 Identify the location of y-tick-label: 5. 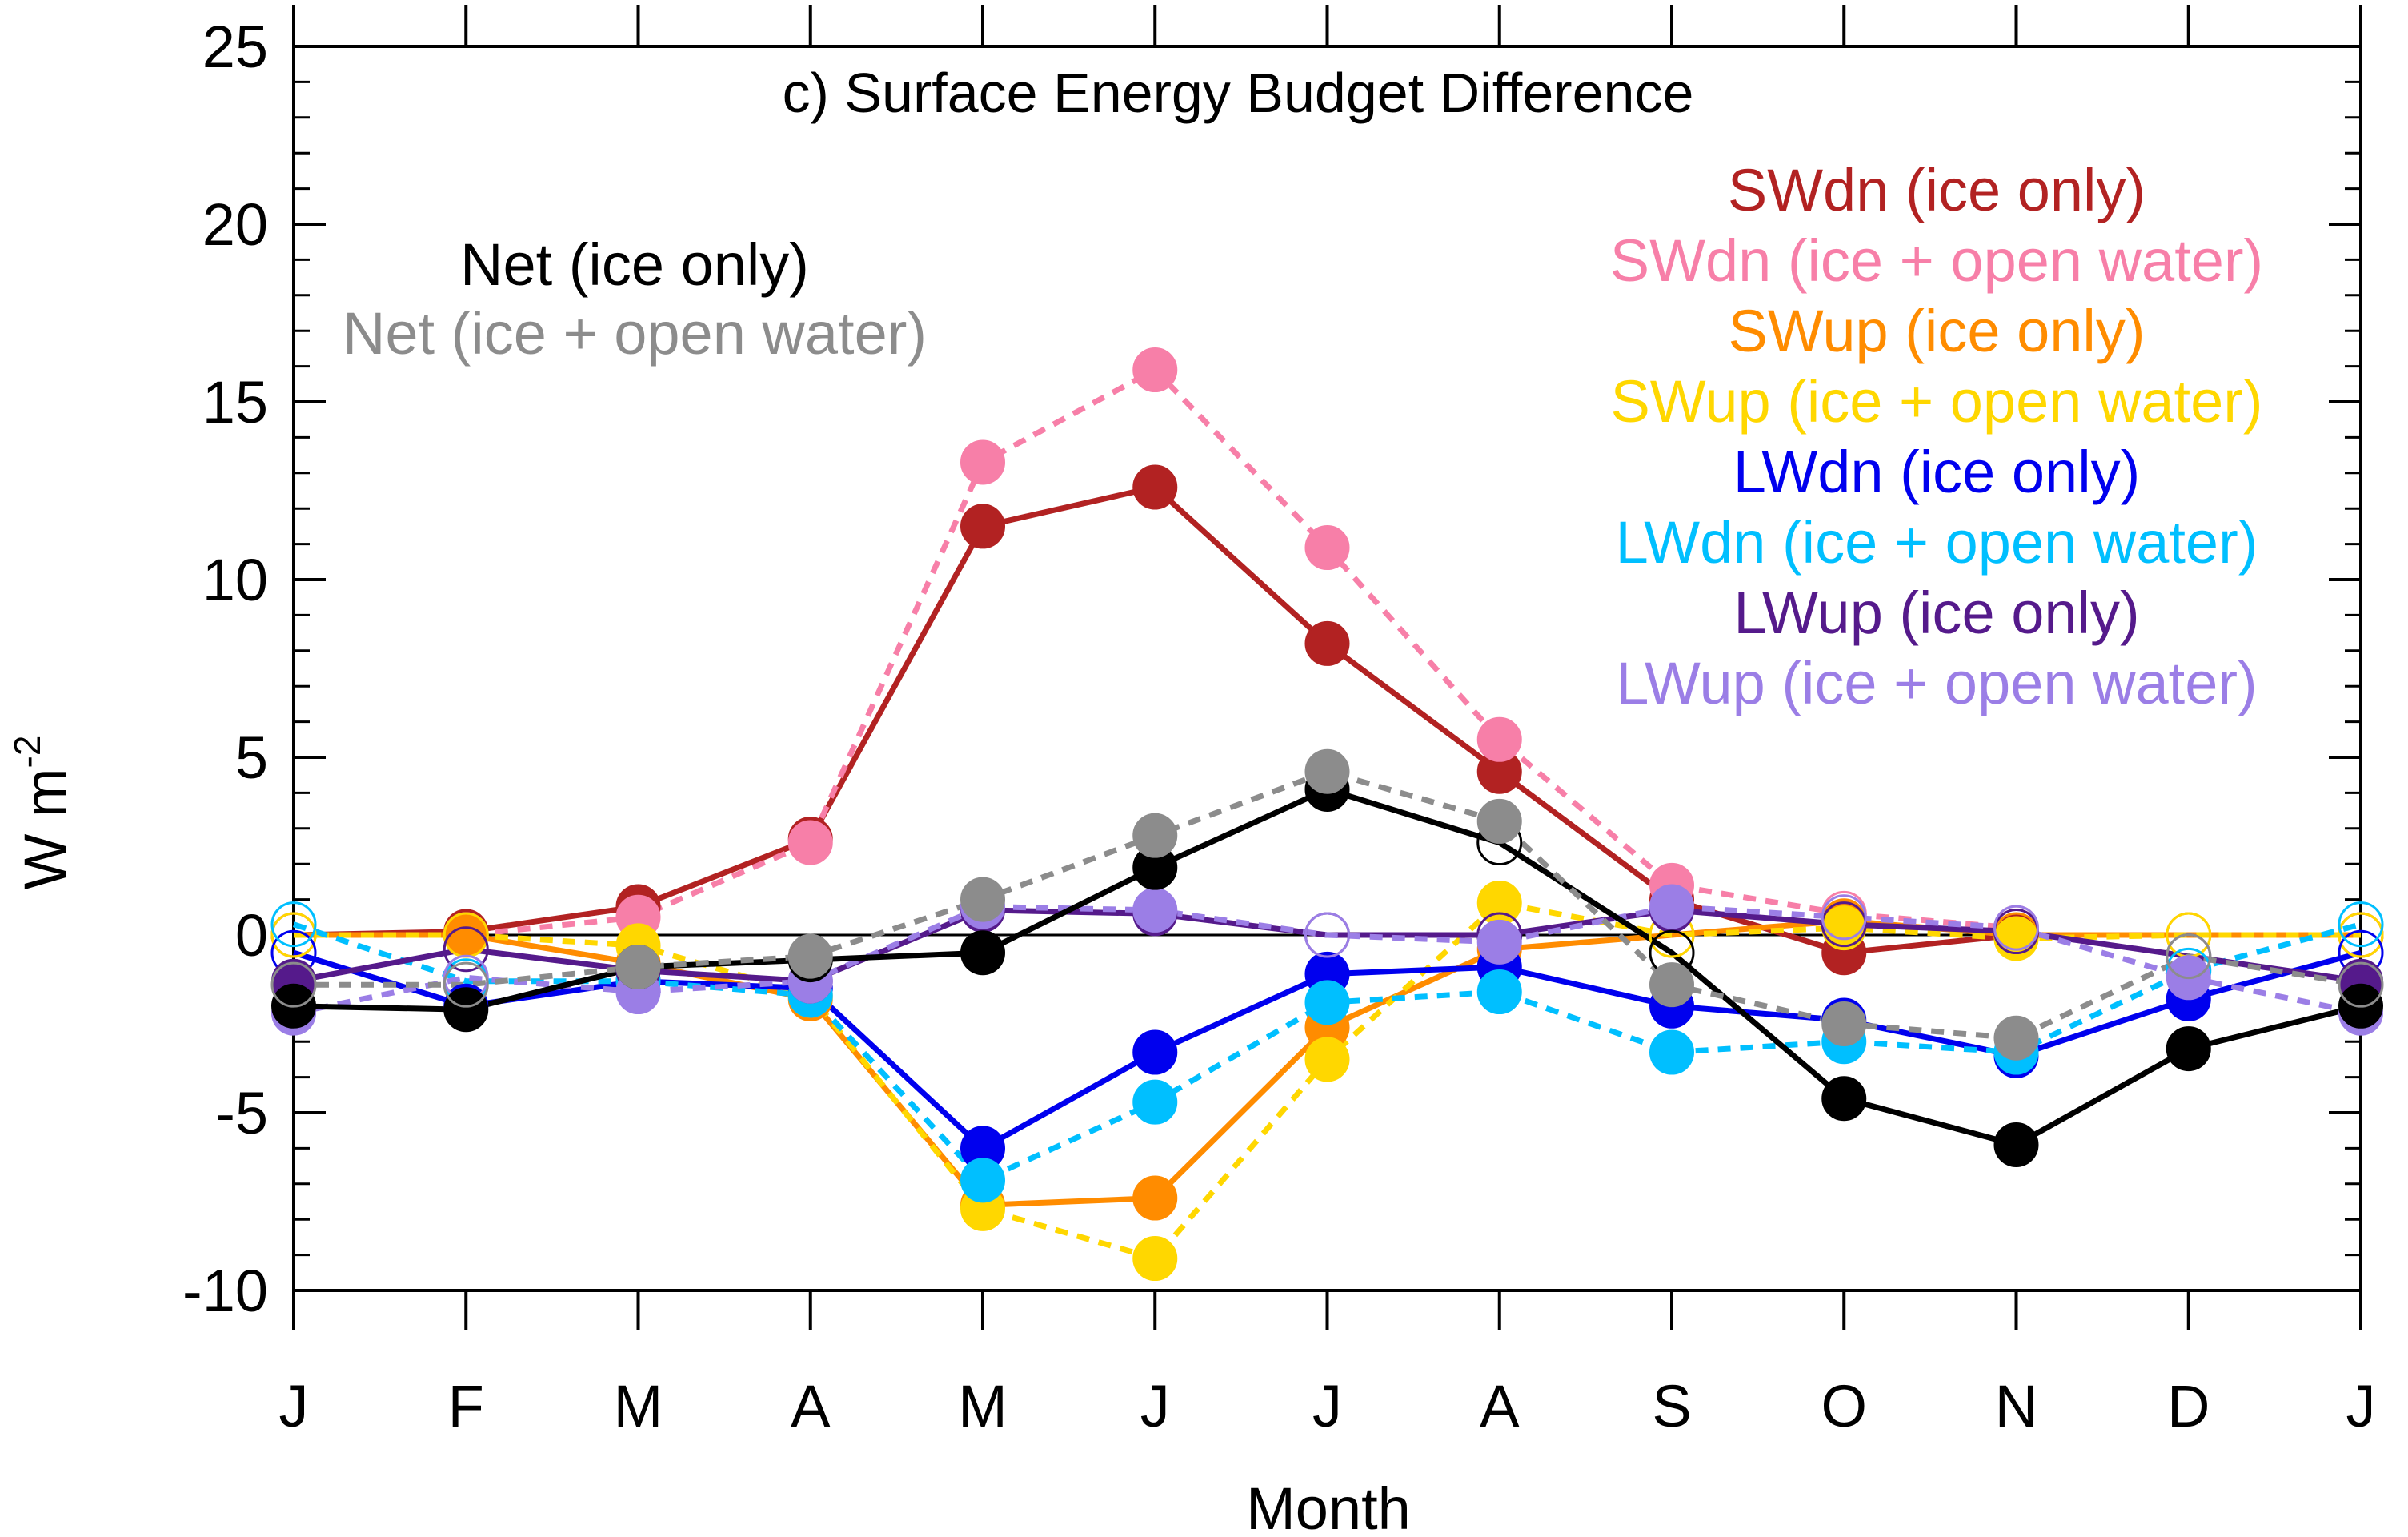
(252, 757).